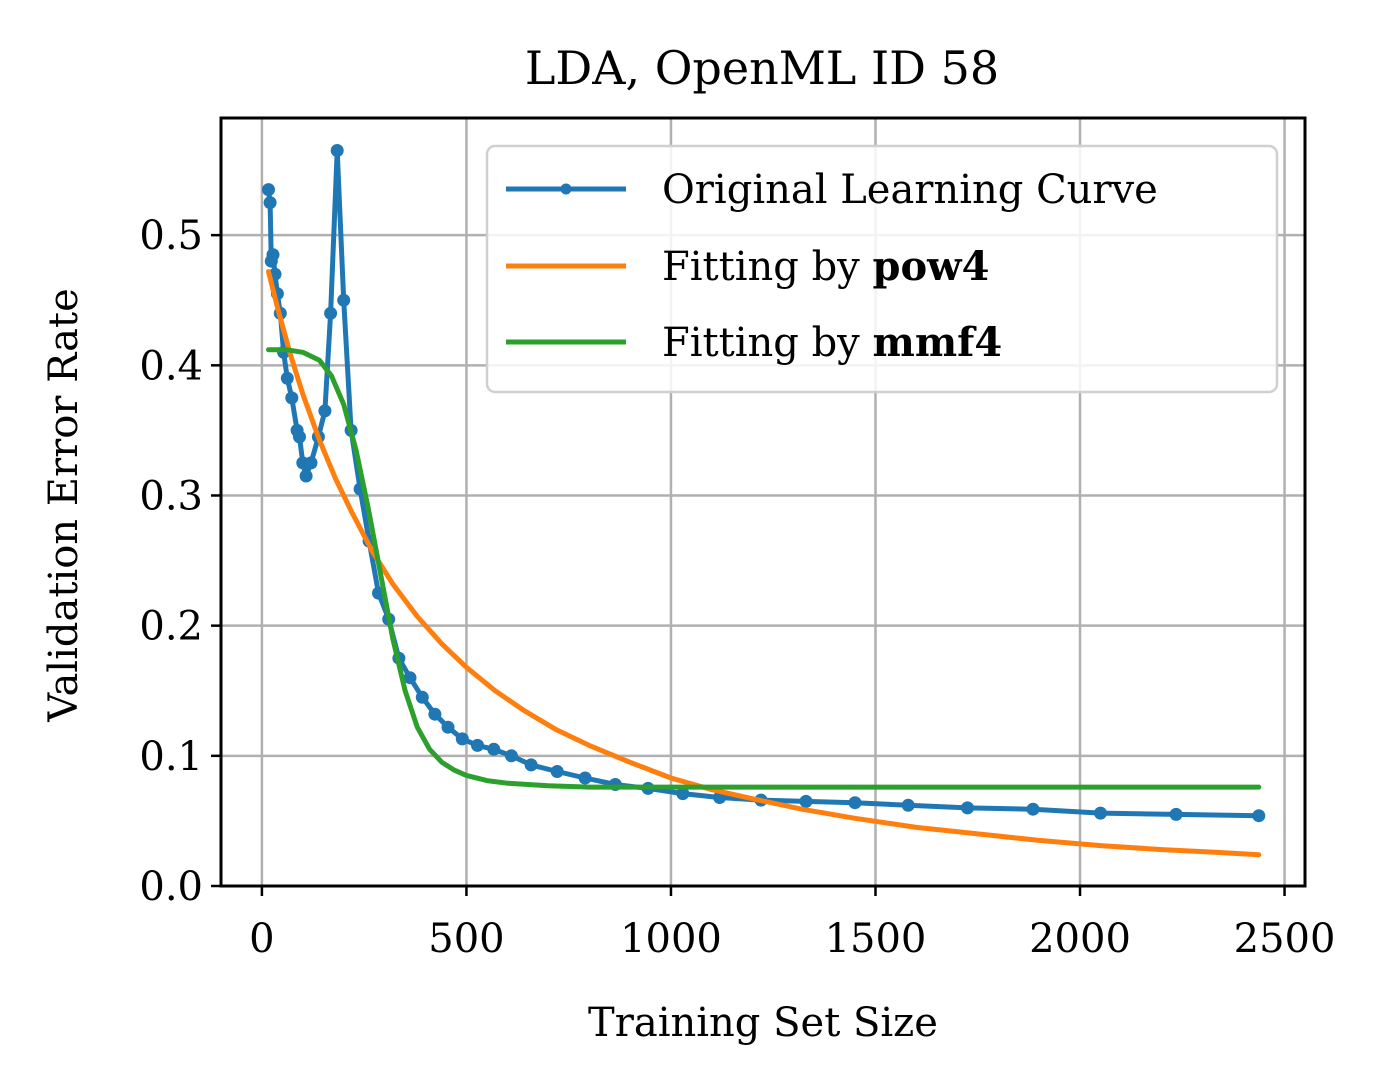 The image size is (1378, 1088). I want to click on chart-title: LDA, OpenML ID 58, so click(762, 68).